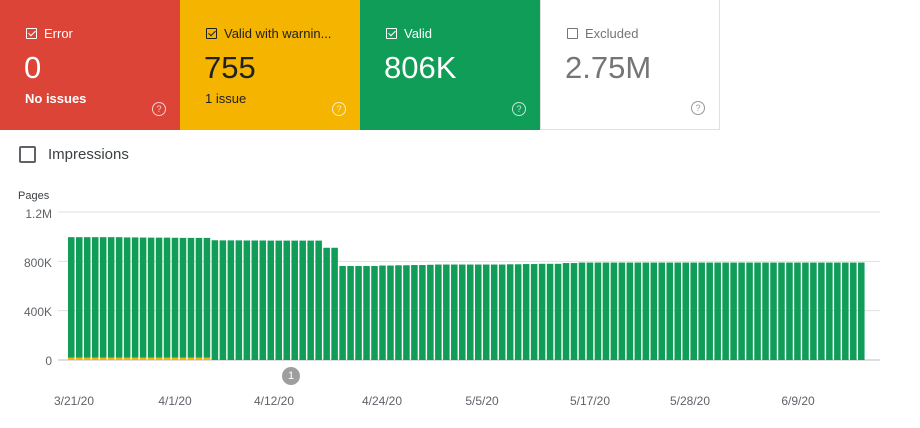 Image resolution: width=920 pixels, height=428 pixels. I want to click on excluded-card: Excluded 2.75M ?, so click(630, 65).